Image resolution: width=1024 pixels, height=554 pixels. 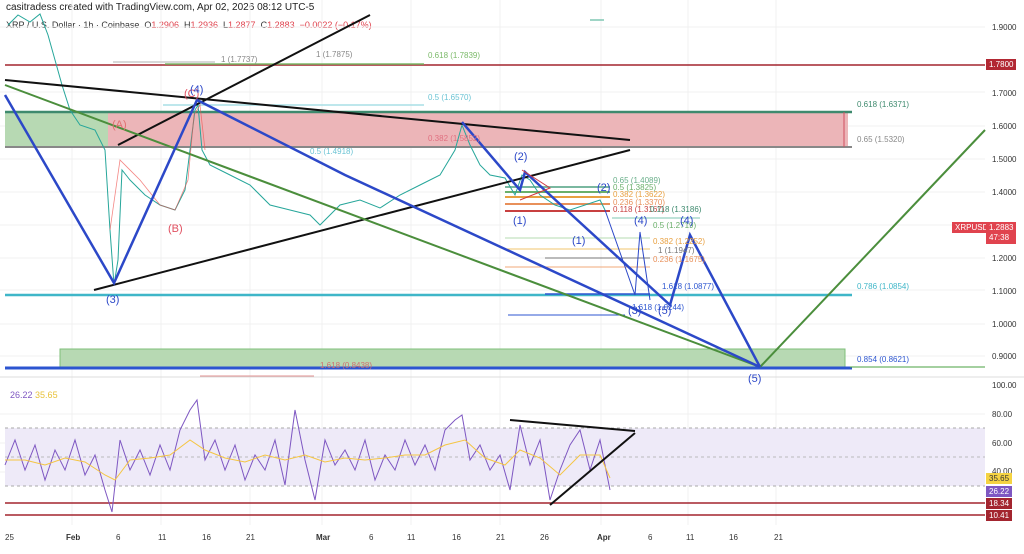 What do you see at coordinates (676, 250) in the screenshot?
I see `svg-text: 1 (1.1947)` at bounding box center [676, 250].